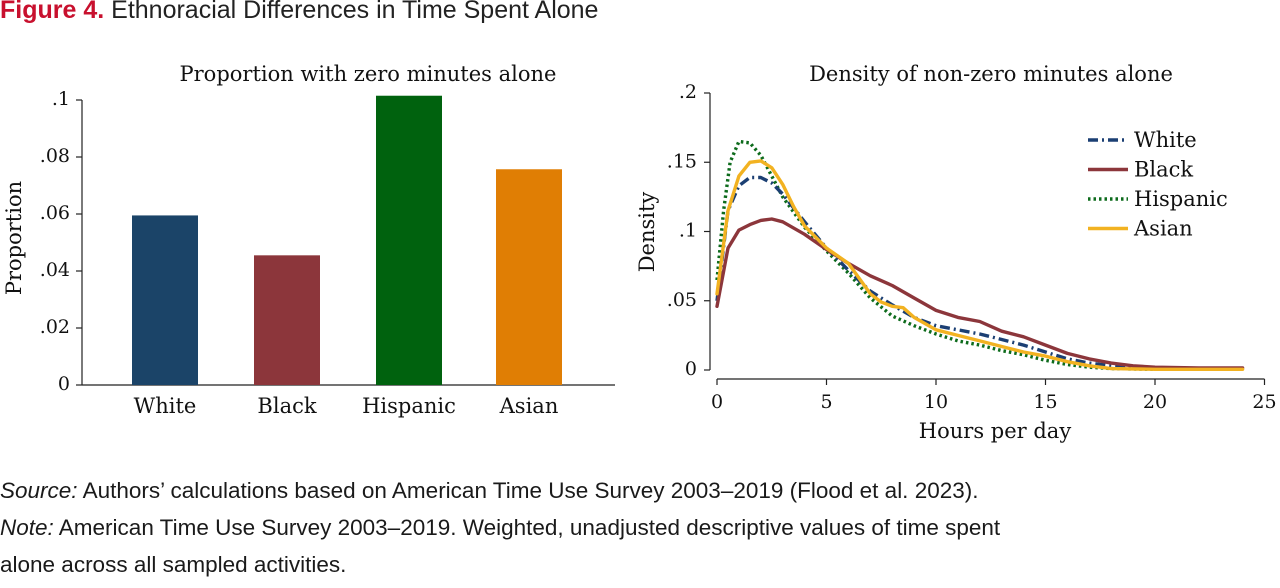 The image size is (1280, 588). Describe the element at coordinates (991, 74) in the screenshot. I see `line-chart-title: Density of non-zero minutes alone` at that location.